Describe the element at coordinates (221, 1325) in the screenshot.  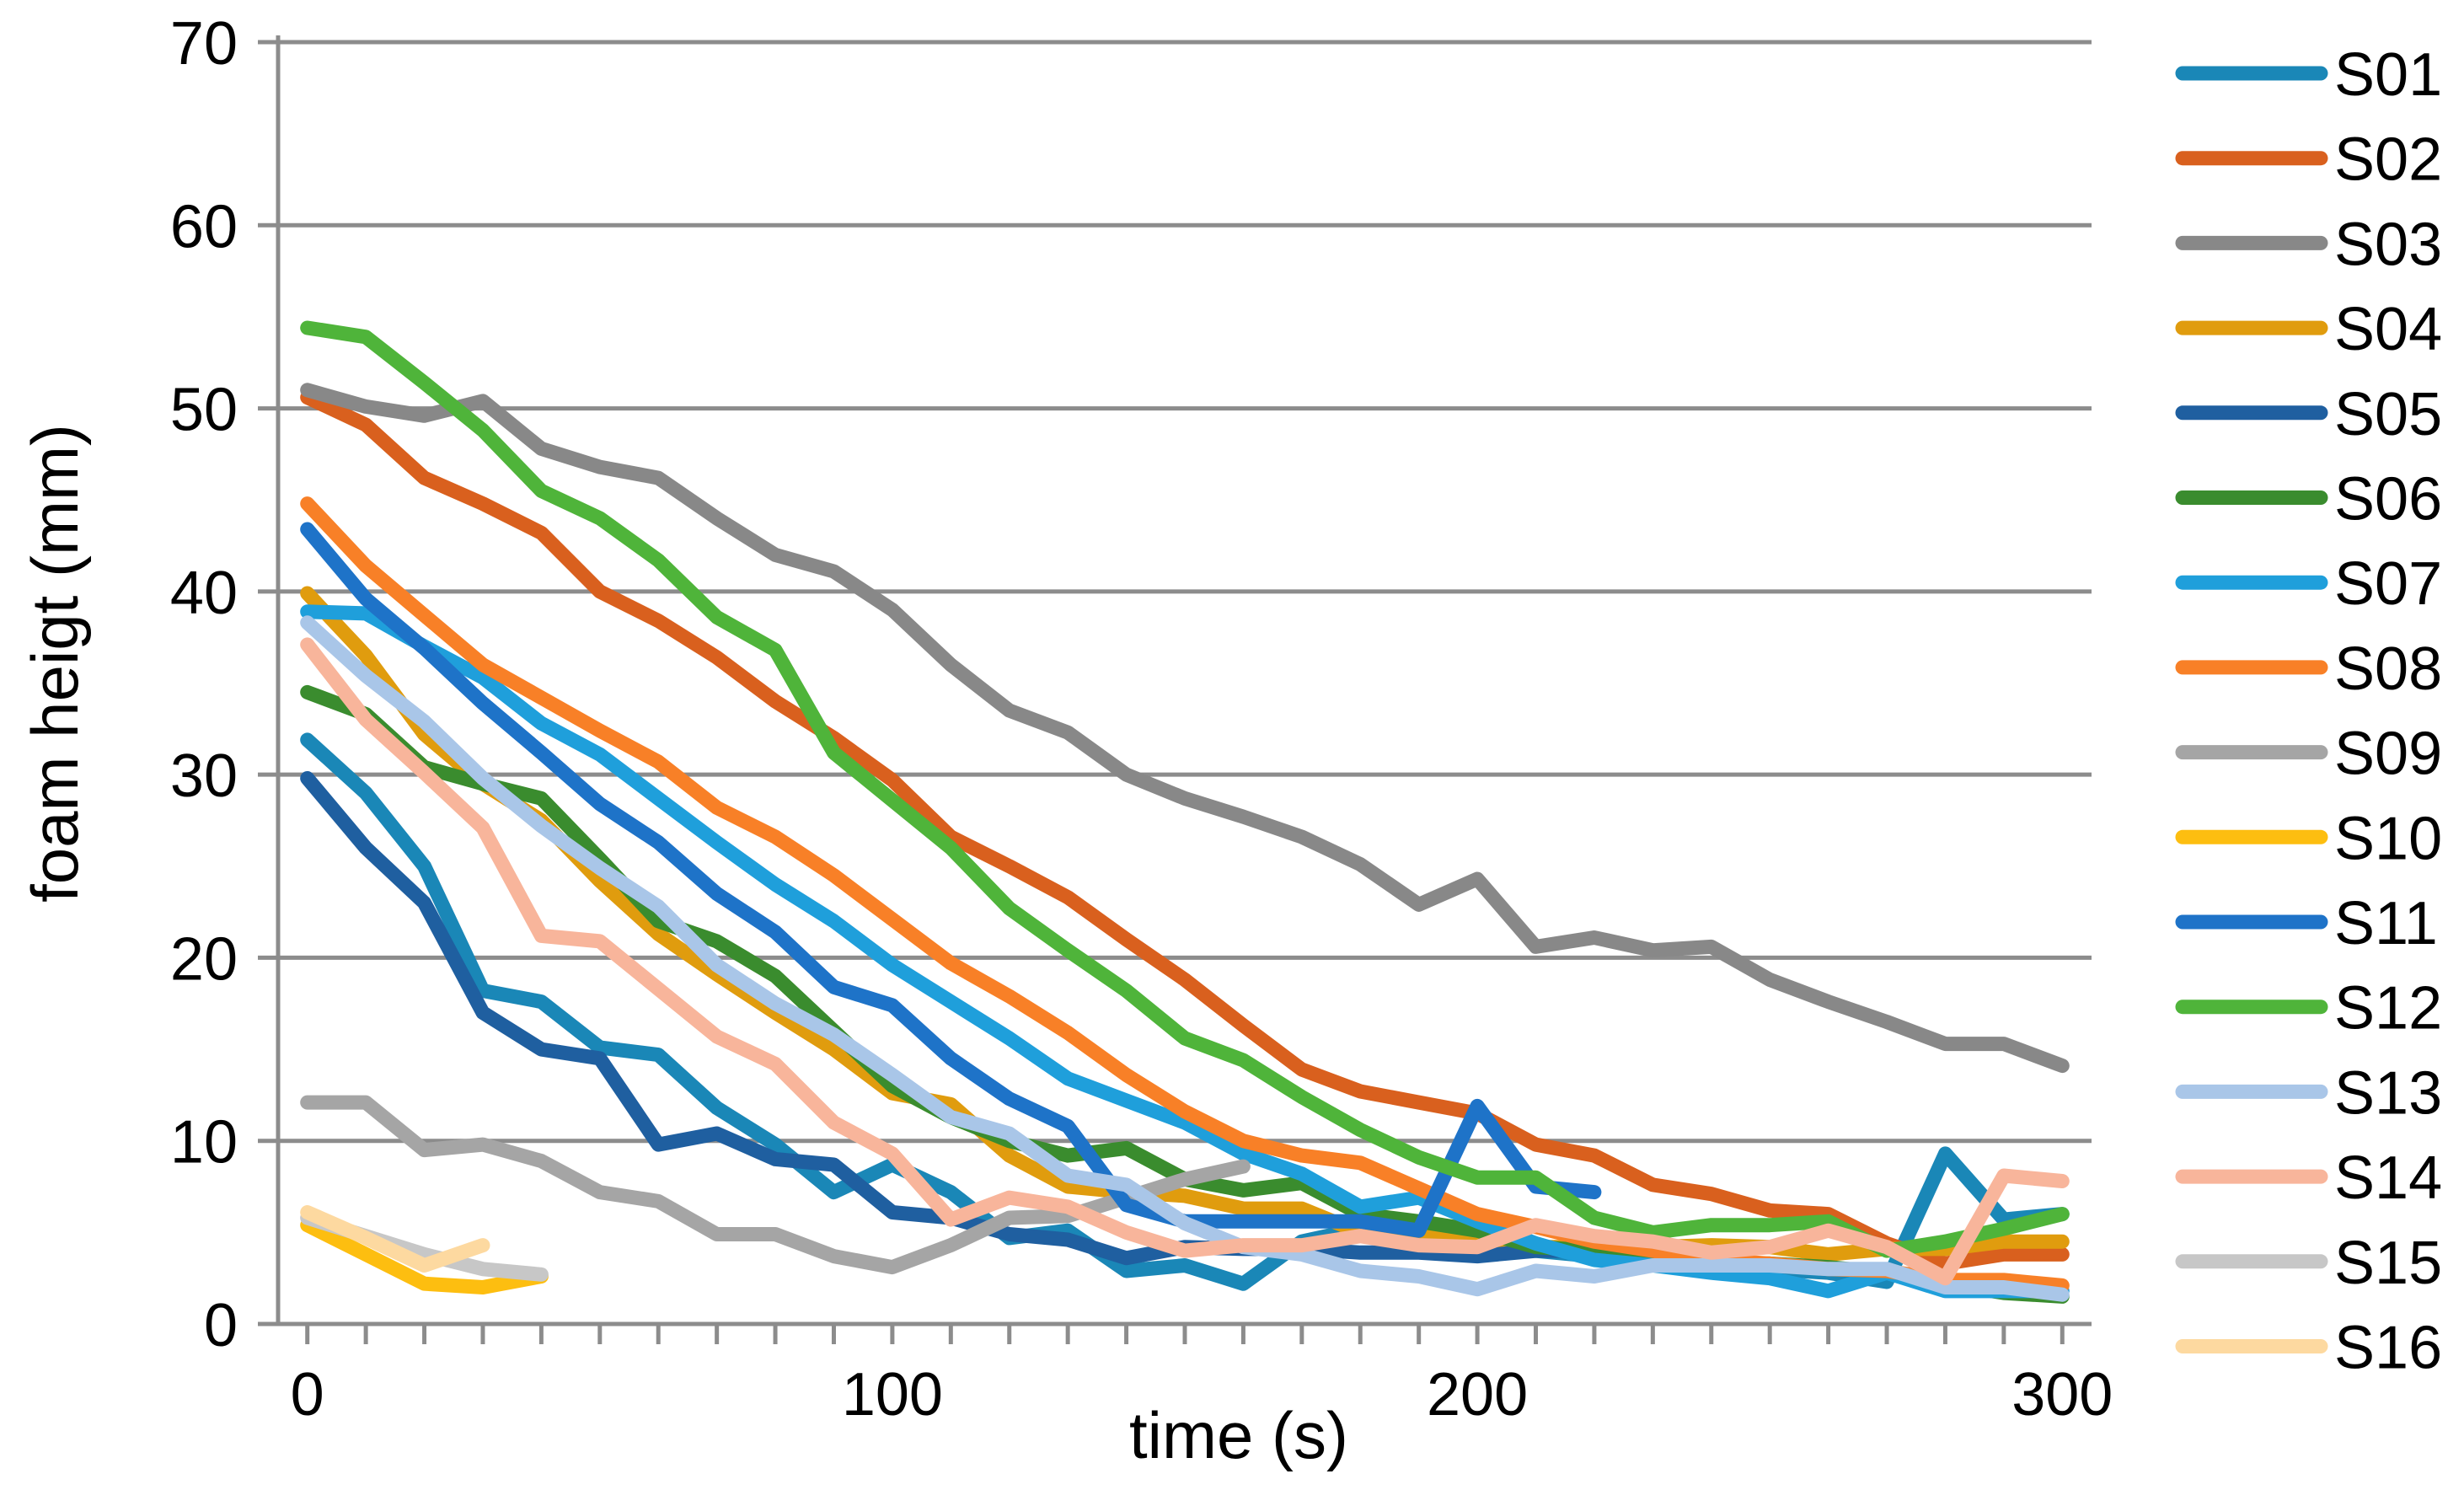
I see `y-tick-label-0: 0` at that location.